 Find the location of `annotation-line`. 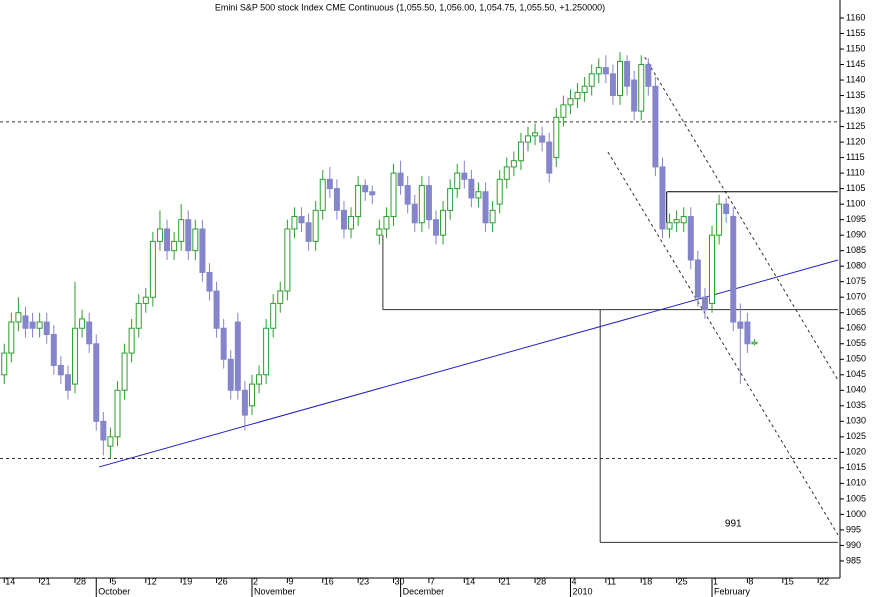

annotation-line is located at coordinates (741, 218).